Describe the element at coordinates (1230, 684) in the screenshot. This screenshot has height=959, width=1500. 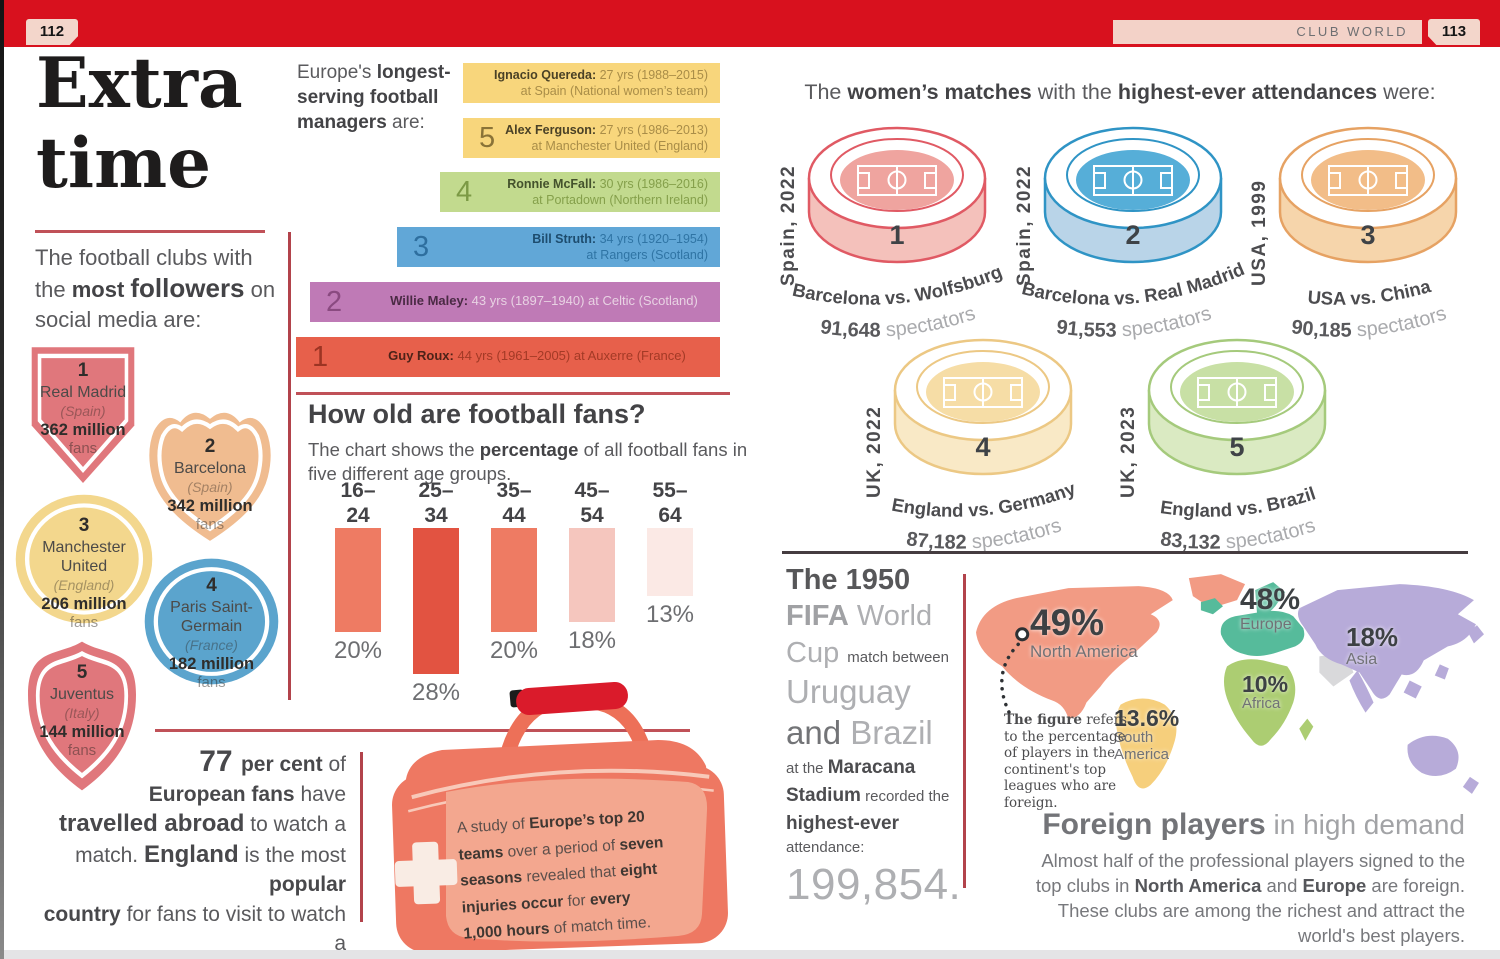
I see `world-map-illustration` at that location.